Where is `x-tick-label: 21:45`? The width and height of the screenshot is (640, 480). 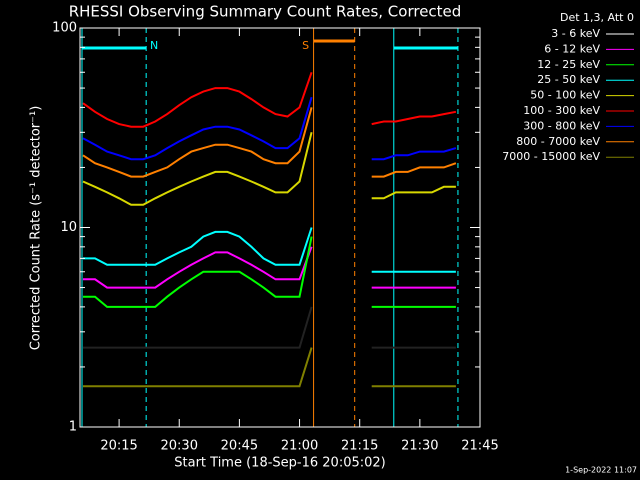 x-tick-label: 21:45 is located at coordinates (479, 446).